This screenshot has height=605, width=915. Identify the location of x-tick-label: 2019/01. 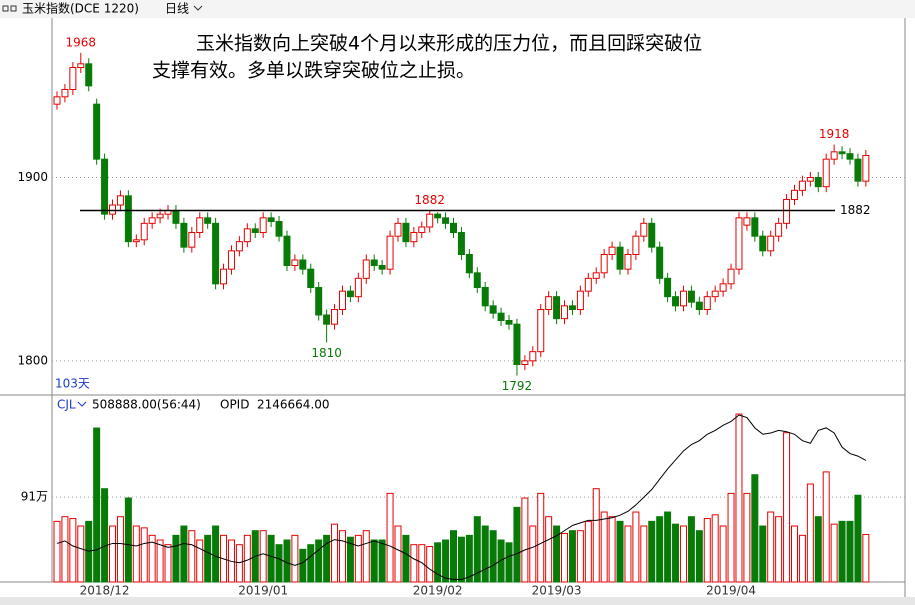
(263, 591).